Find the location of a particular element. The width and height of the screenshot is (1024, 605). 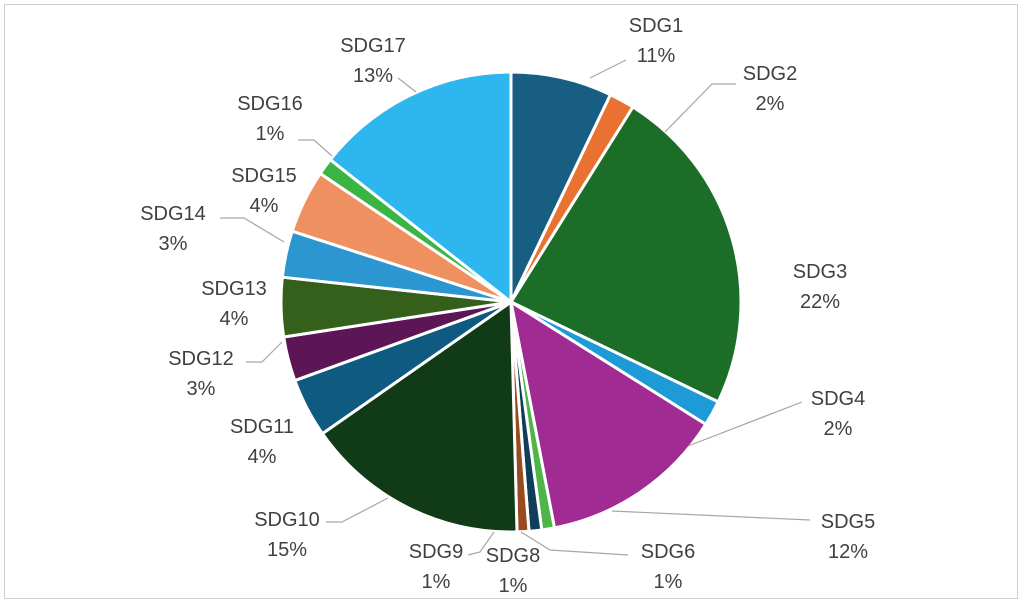

slice-percent-sdg13: 4% is located at coordinates (234, 319).